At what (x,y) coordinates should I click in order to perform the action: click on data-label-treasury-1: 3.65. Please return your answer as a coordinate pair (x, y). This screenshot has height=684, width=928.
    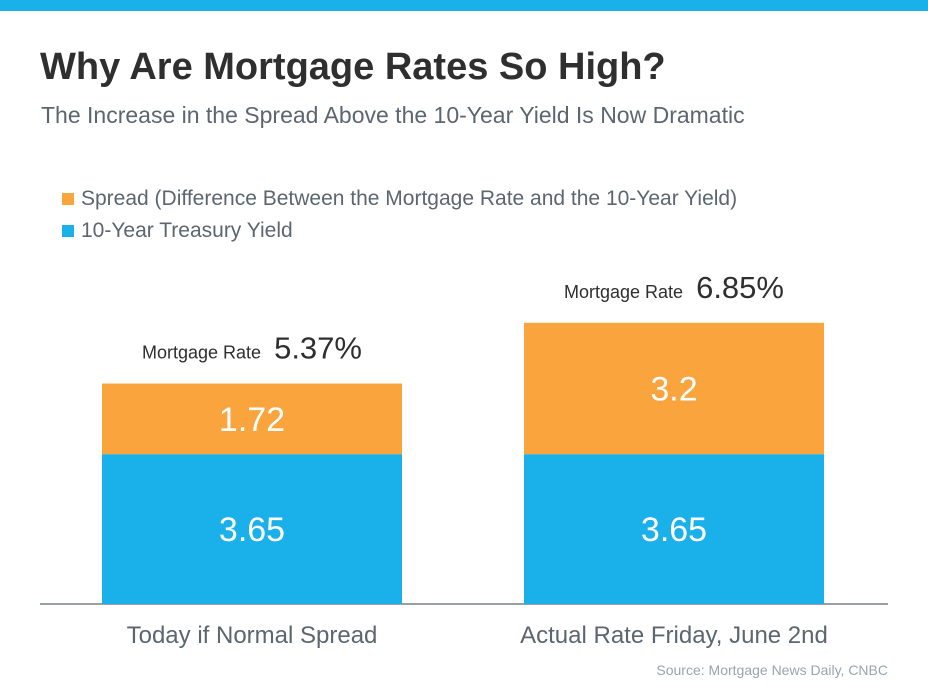
    Looking at the image, I should click on (674, 530).